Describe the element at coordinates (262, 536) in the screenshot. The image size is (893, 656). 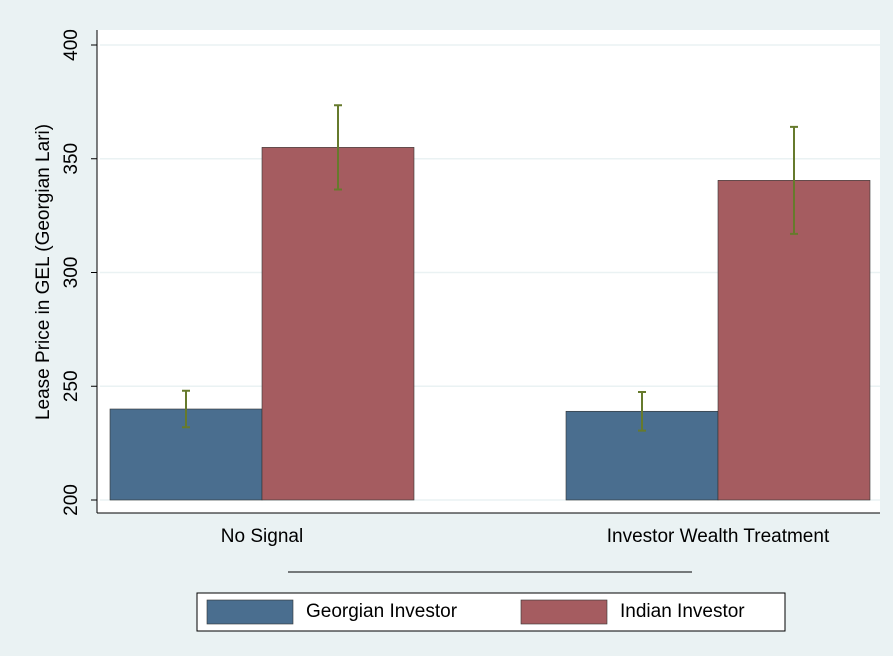
I see `x-tick-label: No Signal` at that location.